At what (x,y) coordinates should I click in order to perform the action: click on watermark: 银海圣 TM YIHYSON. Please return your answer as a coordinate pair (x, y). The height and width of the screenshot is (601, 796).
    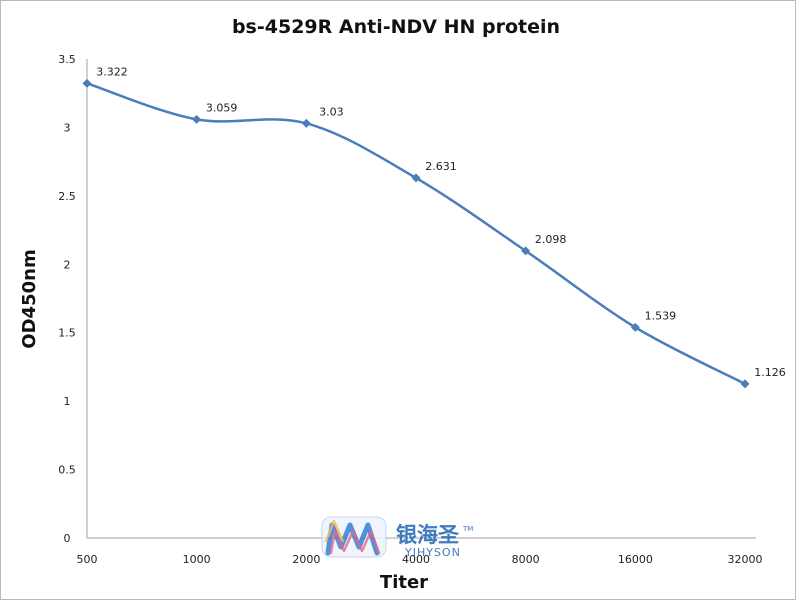
    Looking at the image, I should click on (397, 537).